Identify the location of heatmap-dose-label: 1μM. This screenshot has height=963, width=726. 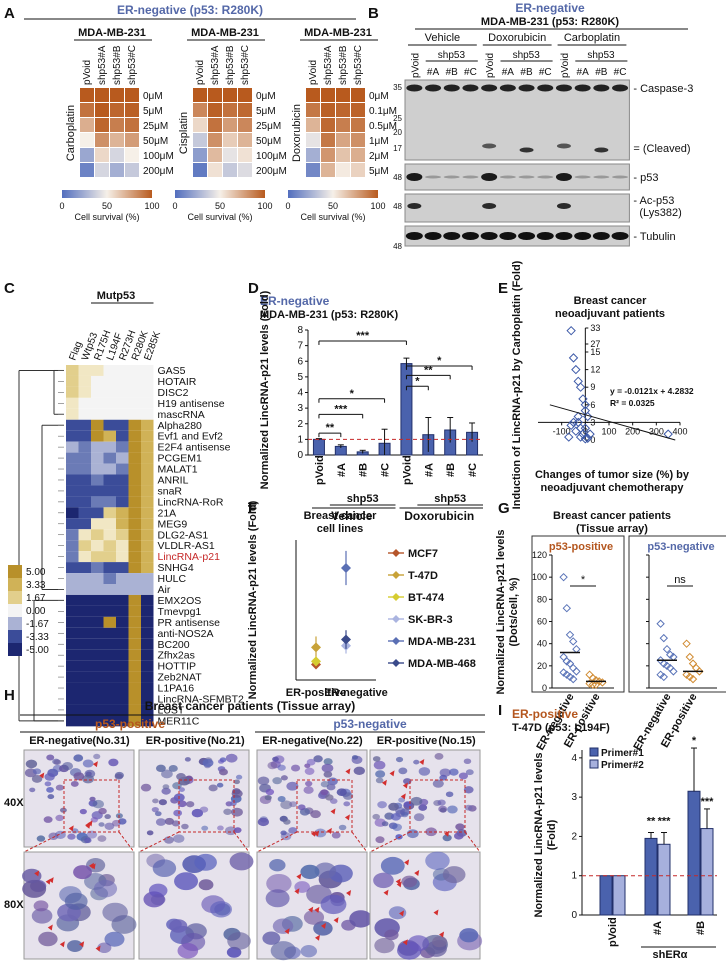
(379, 141).